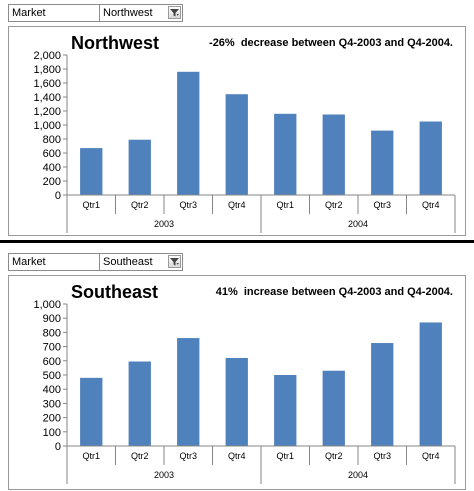  Describe the element at coordinates (52, 348) in the screenshot. I see `y-tick-label: 700` at that location.